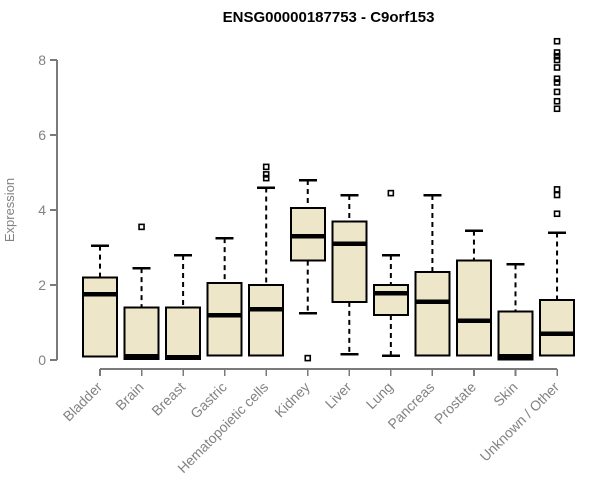 The height and width of the screenshot is (500, 600). What do you see at coordinates (338, 395) in the screenshot?
I see `x-tick-label-liver: Liver` at bounding box center [338, 395].